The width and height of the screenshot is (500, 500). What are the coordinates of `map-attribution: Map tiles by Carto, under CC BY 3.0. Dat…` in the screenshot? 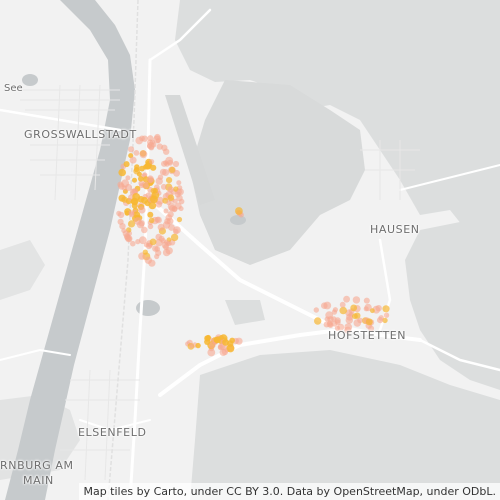 It's located at (289, 491).